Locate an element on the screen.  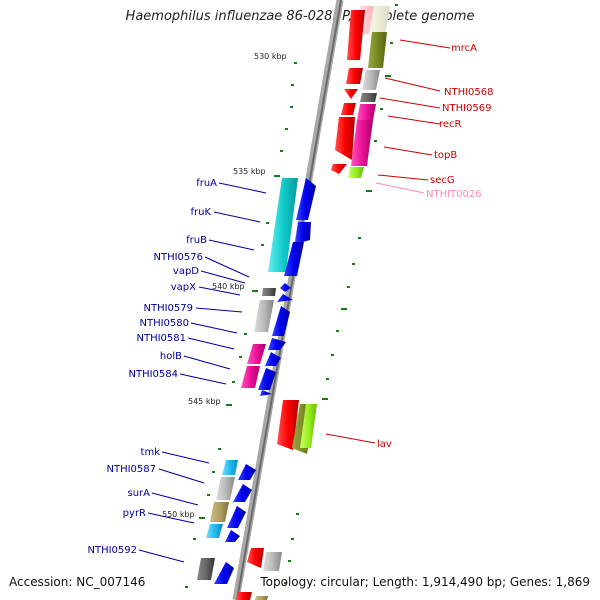
gene-label-secG: secG is located at coordinates (442, 180).